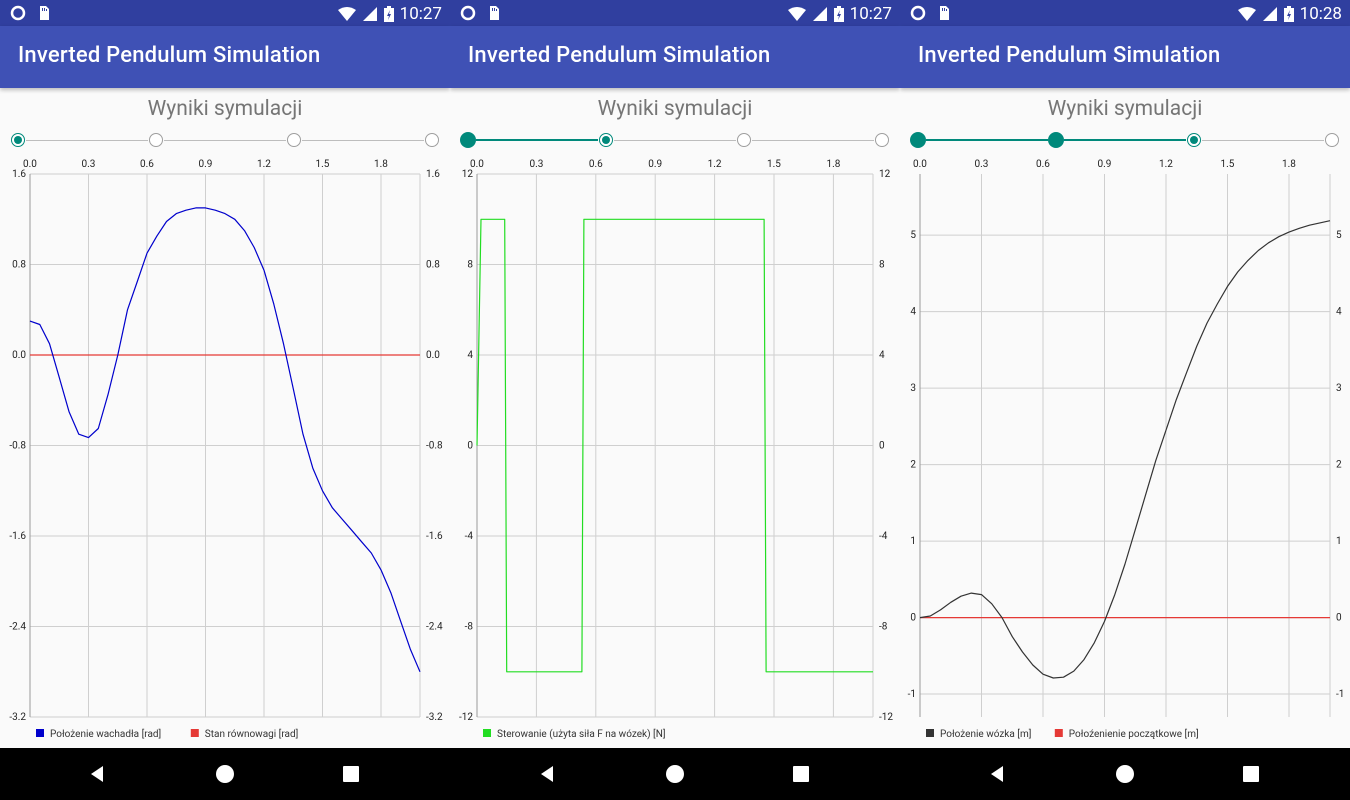 The image size is (1350, 800). I want to click on y-tick-label-right: -1.6, so click(434, 536).